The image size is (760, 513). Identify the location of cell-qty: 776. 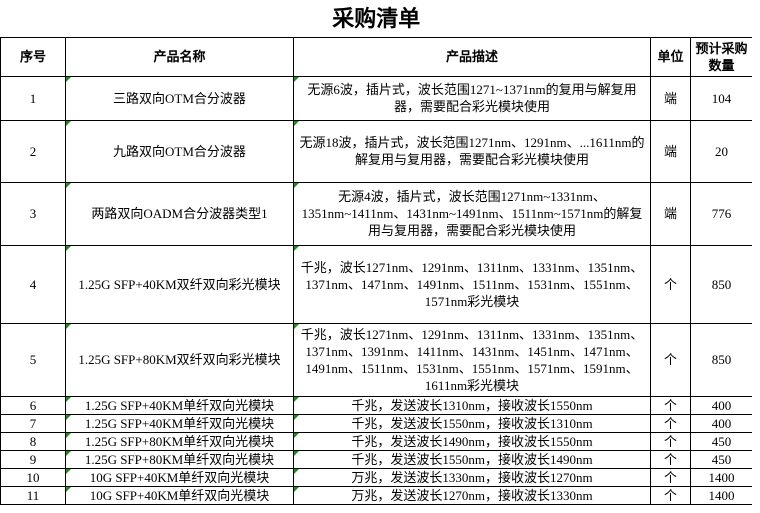
(721, 213).